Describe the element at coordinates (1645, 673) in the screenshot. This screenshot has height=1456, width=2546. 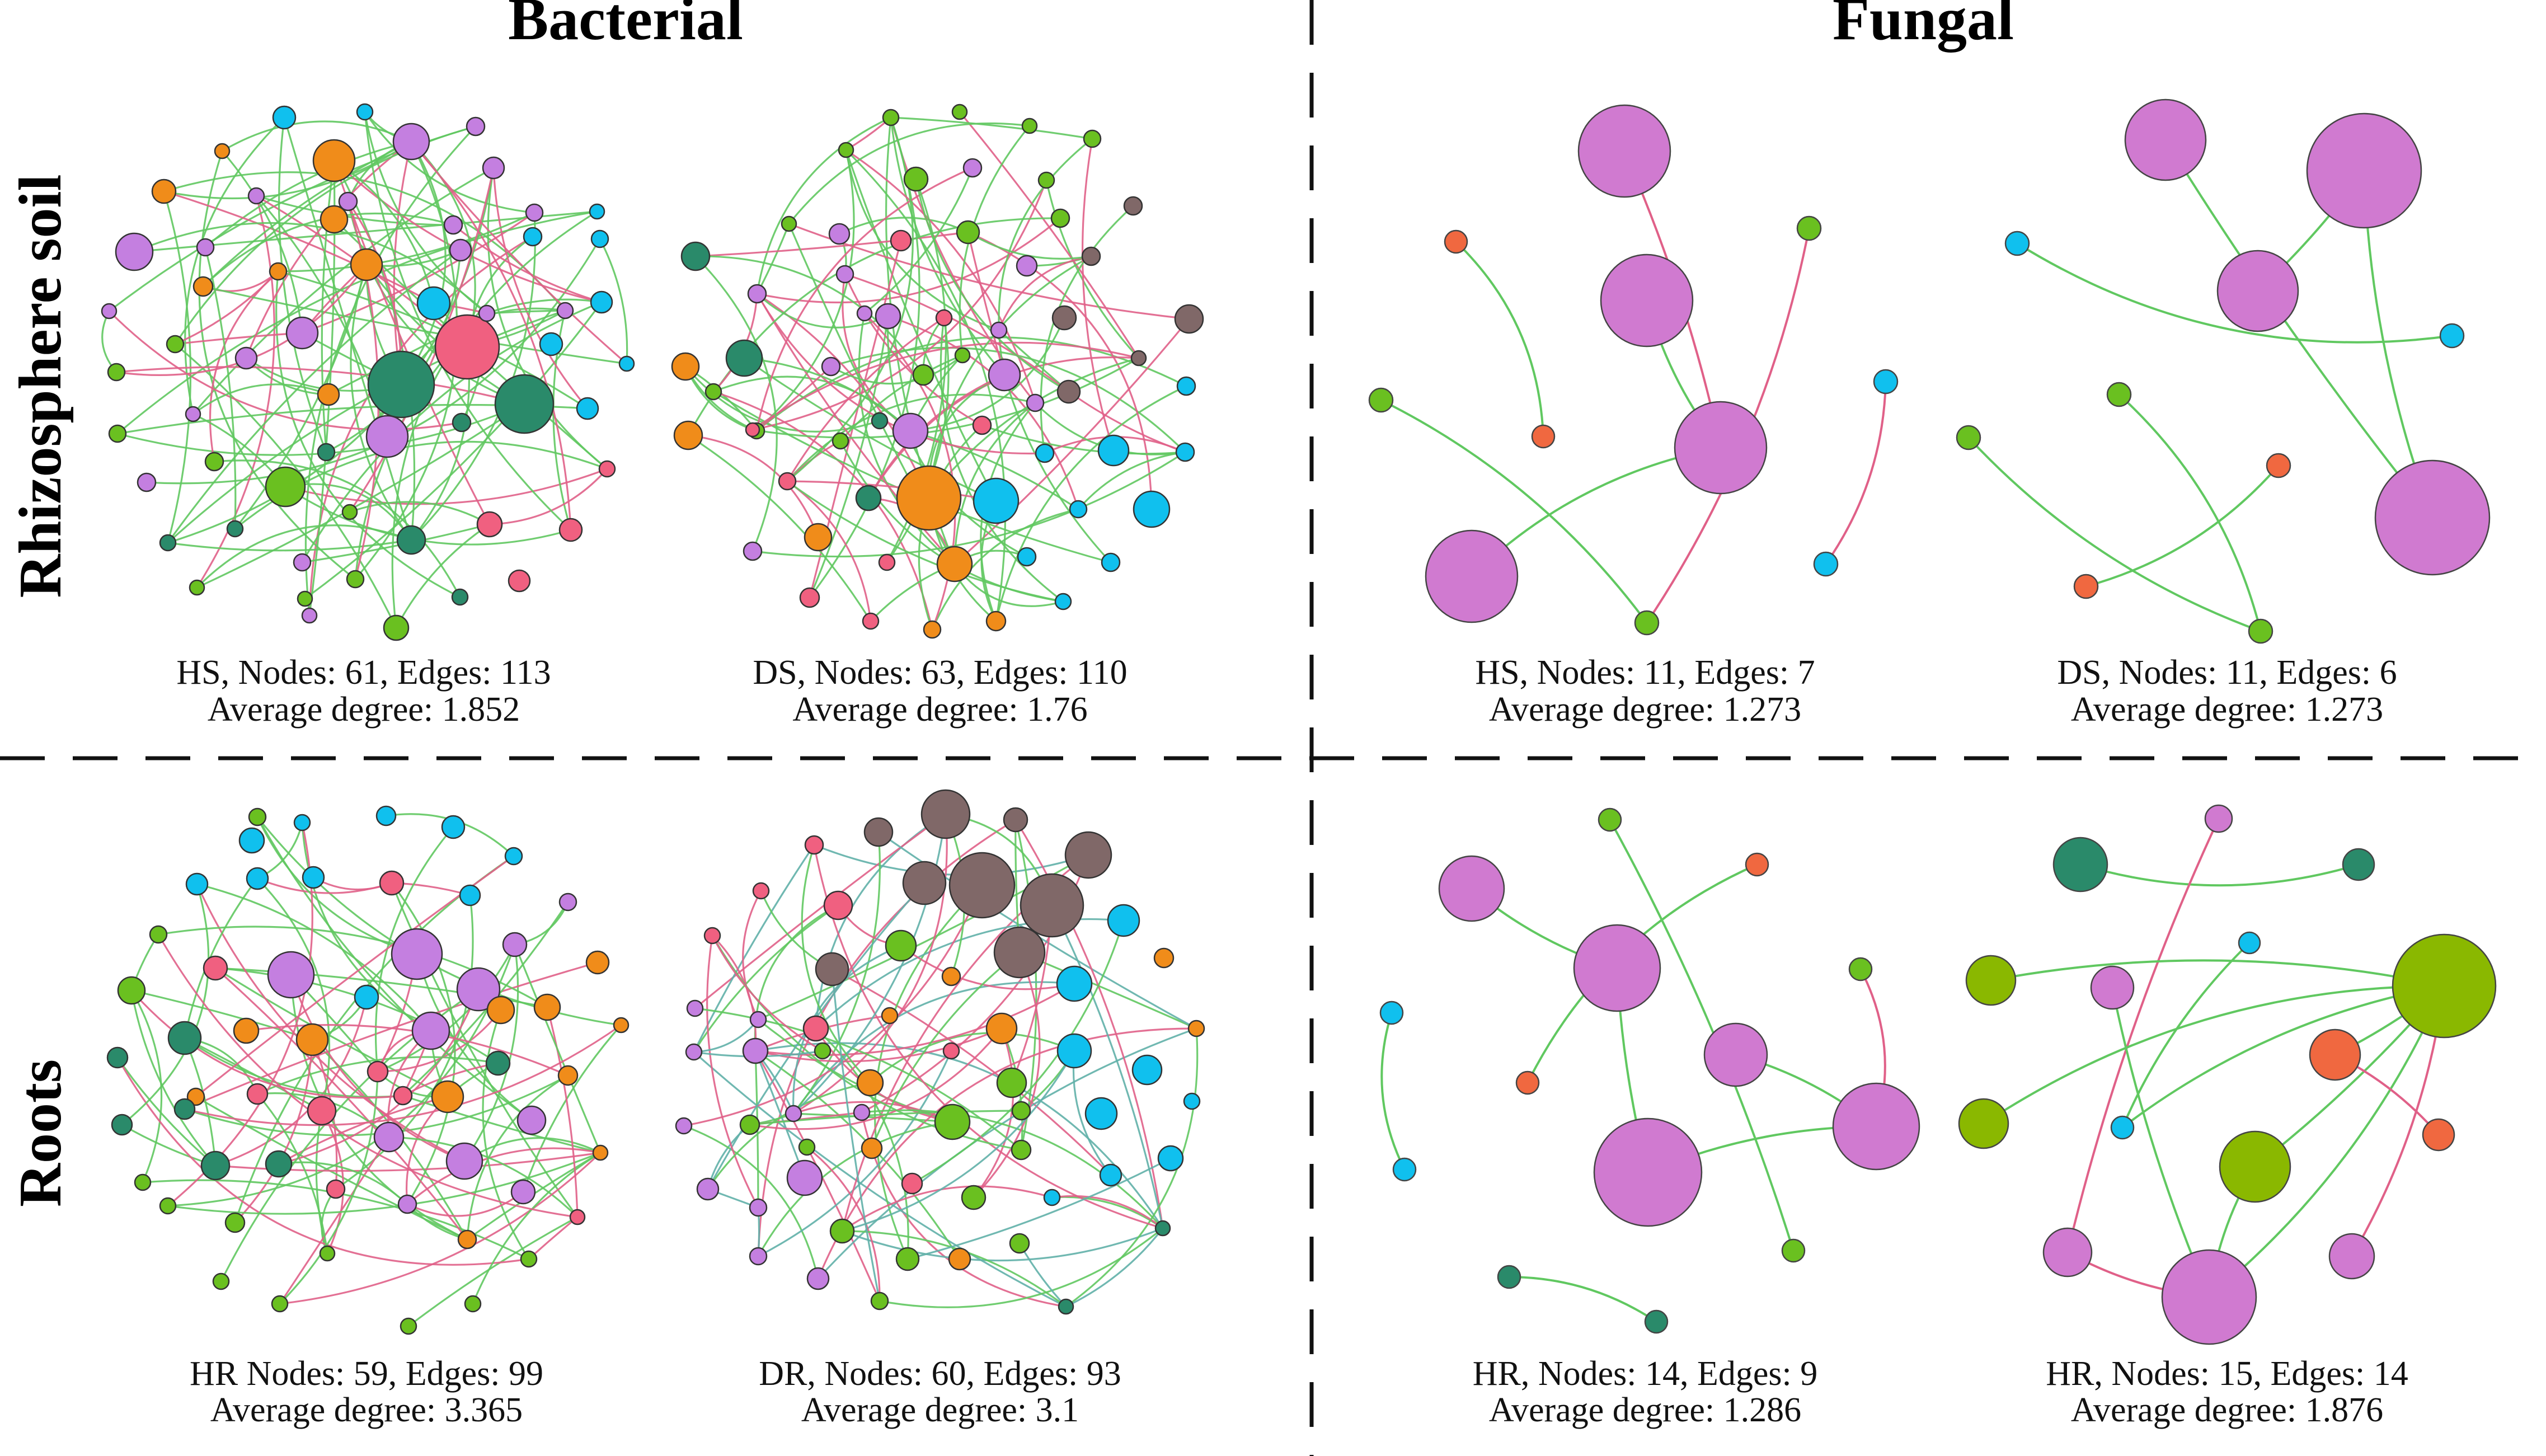
I see `caption-hs-fungal-line1: HS, Nodes: 11, Edges: 7` at that location.